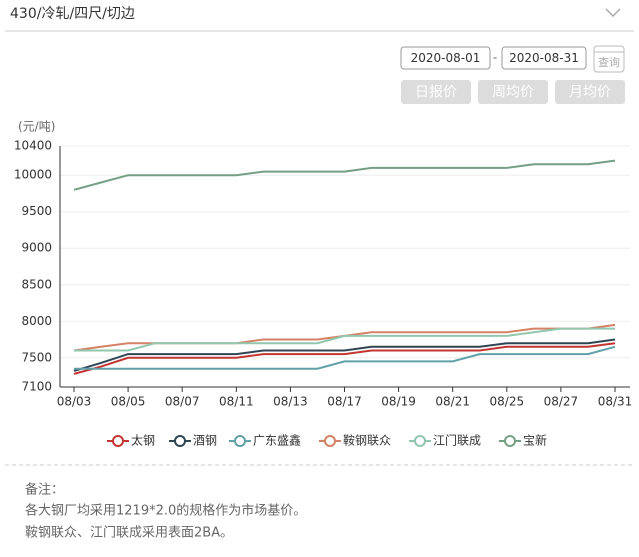 This screenshot has width=639, height=557. What do you see at coordinates (36, 248) in the screenshot?
I see `y-tick-label: 9000` at bounding box center [36, 248].